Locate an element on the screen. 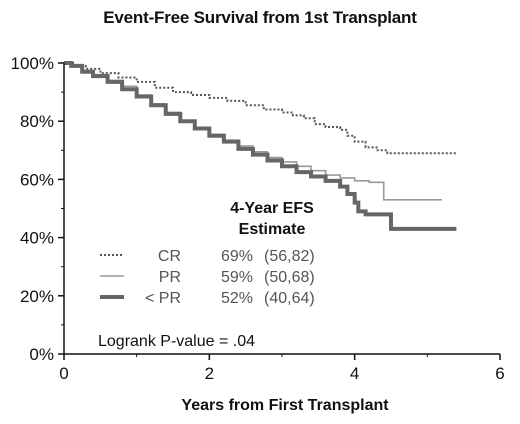  legend-ci-1: (50,68) is located at coordinates (289, 277).